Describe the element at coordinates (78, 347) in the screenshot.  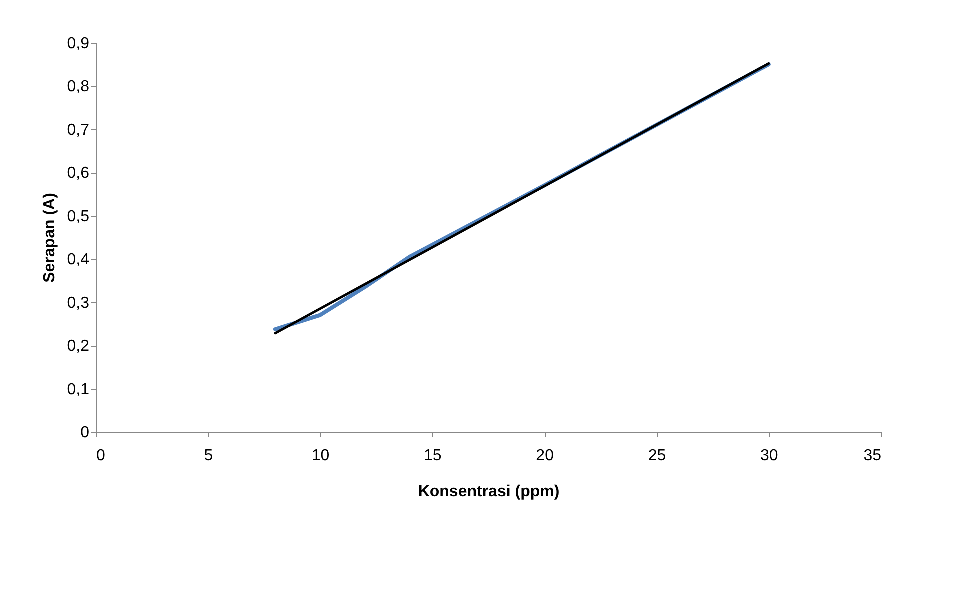
I see `y-tick-label: 0,2` at that location.